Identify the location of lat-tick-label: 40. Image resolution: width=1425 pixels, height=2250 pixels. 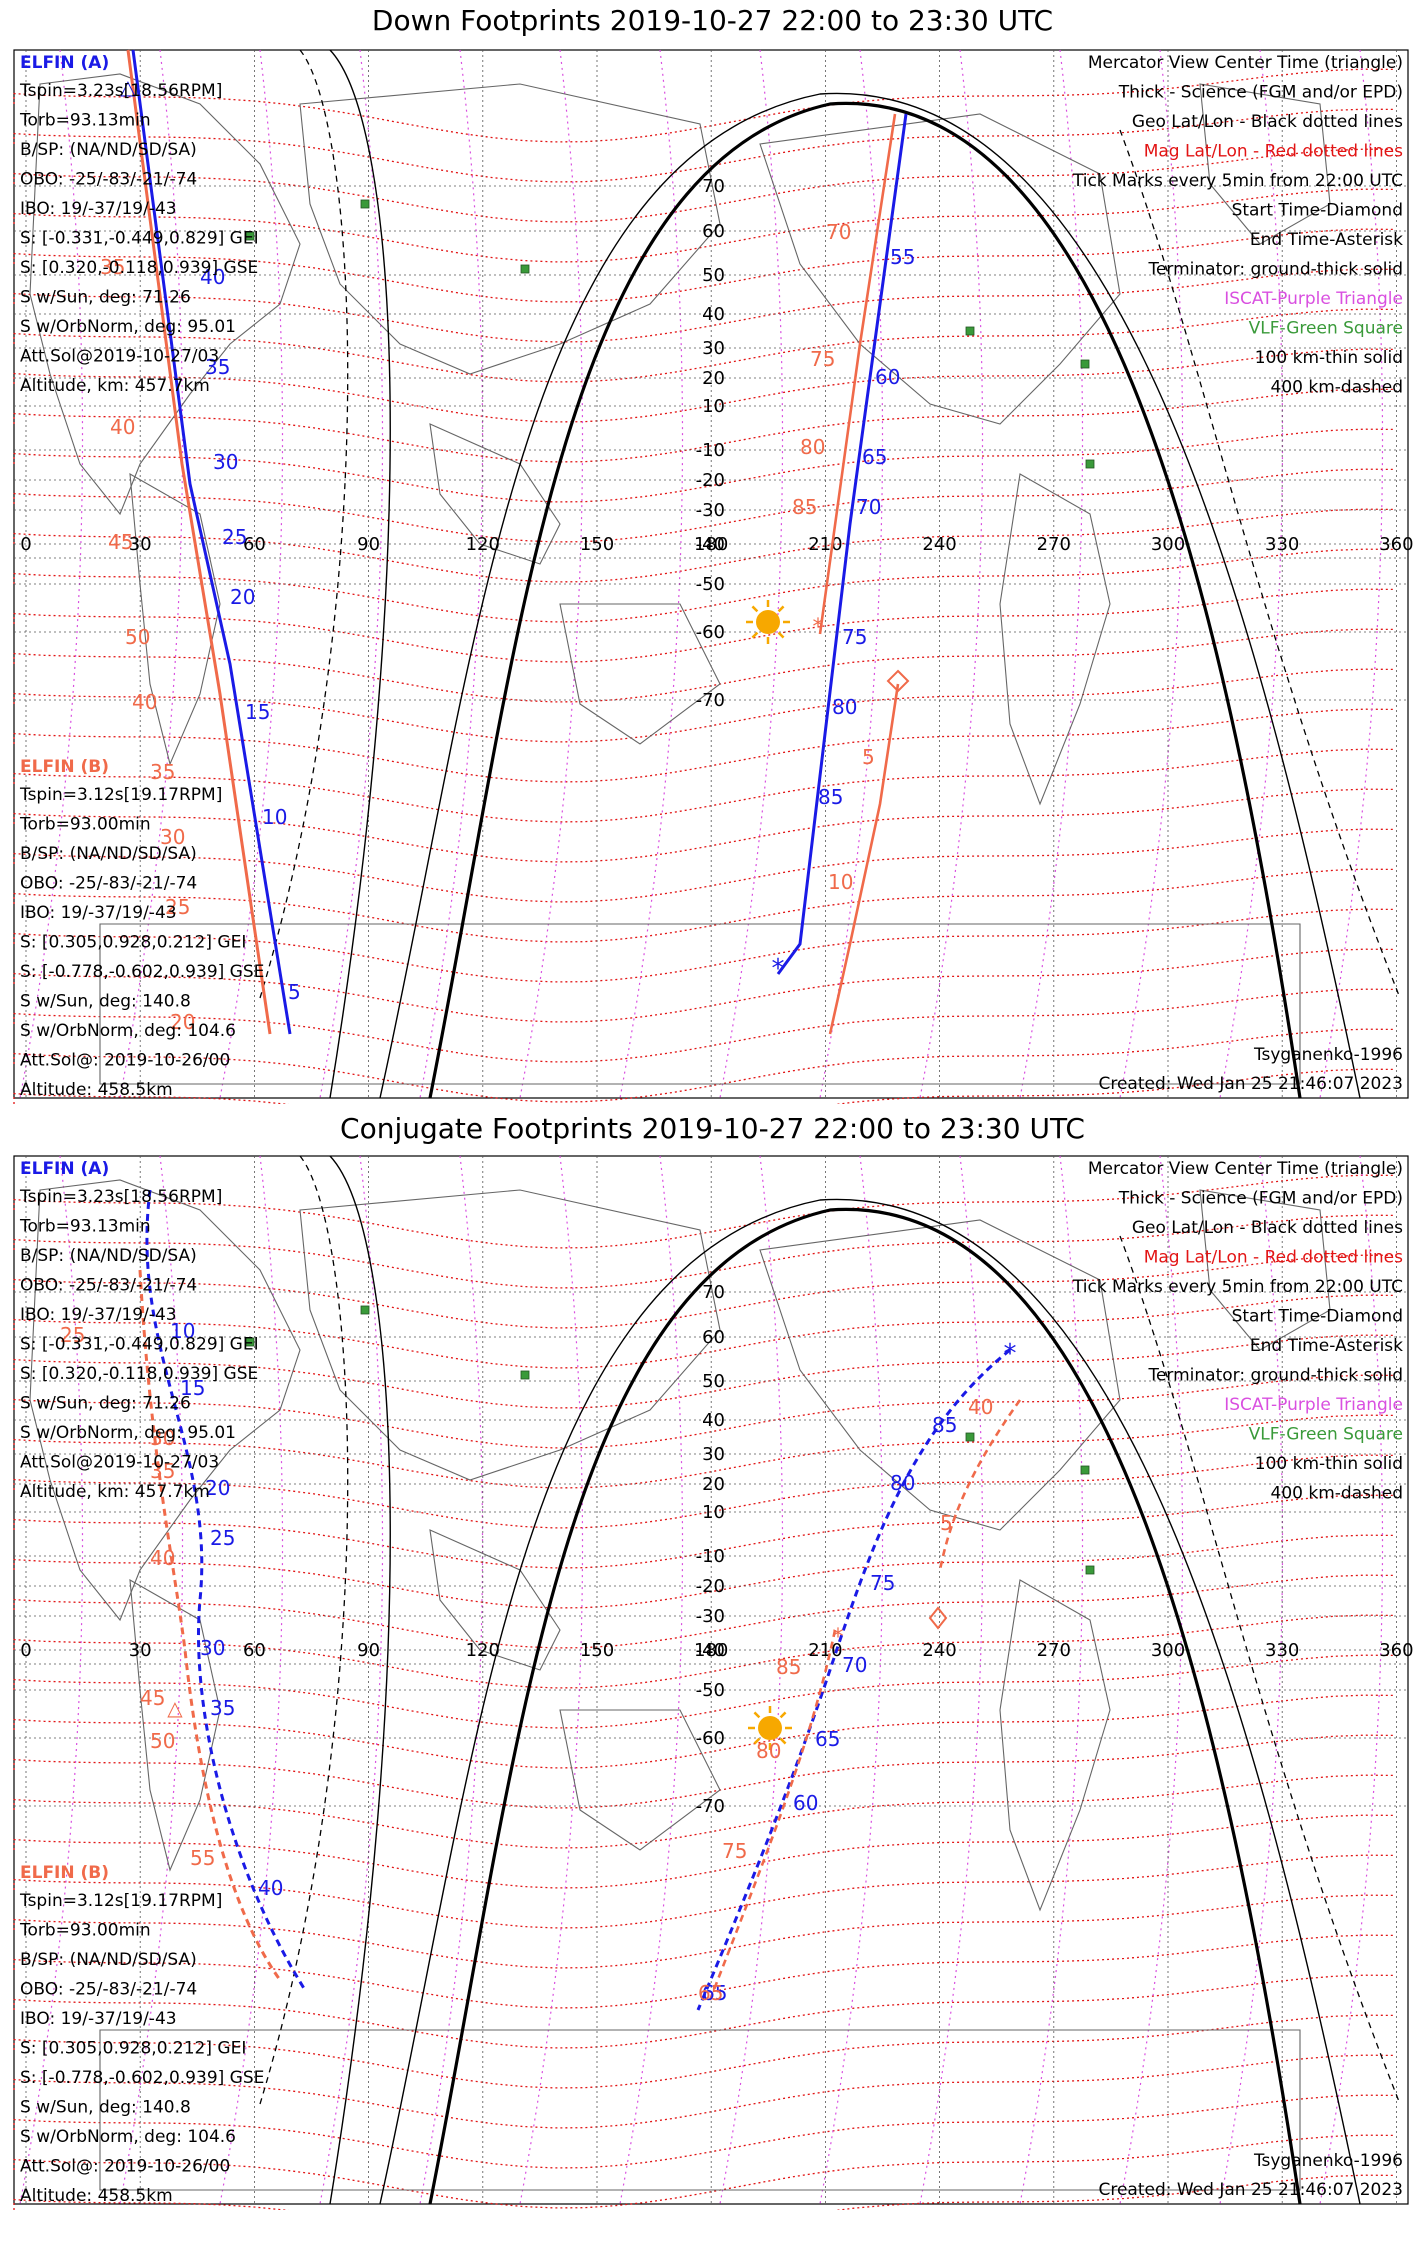
(713, 314).